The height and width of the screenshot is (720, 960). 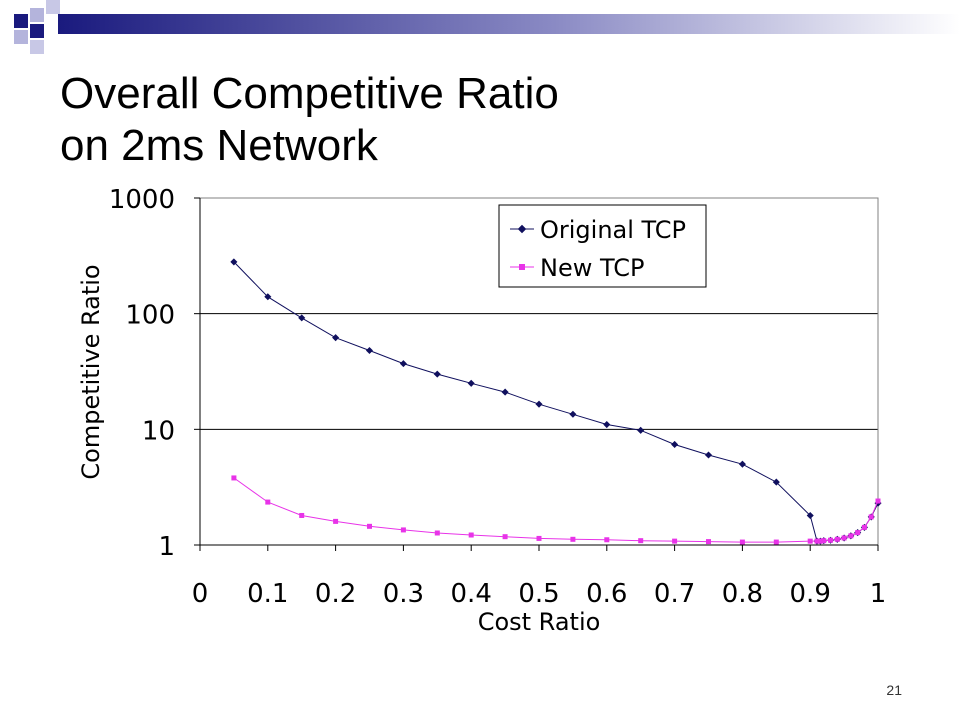 What do you see at coordinates (674, 594) in the screenshot?
I see `x-tick-label: 0.7` at bounding box center [674, 594].